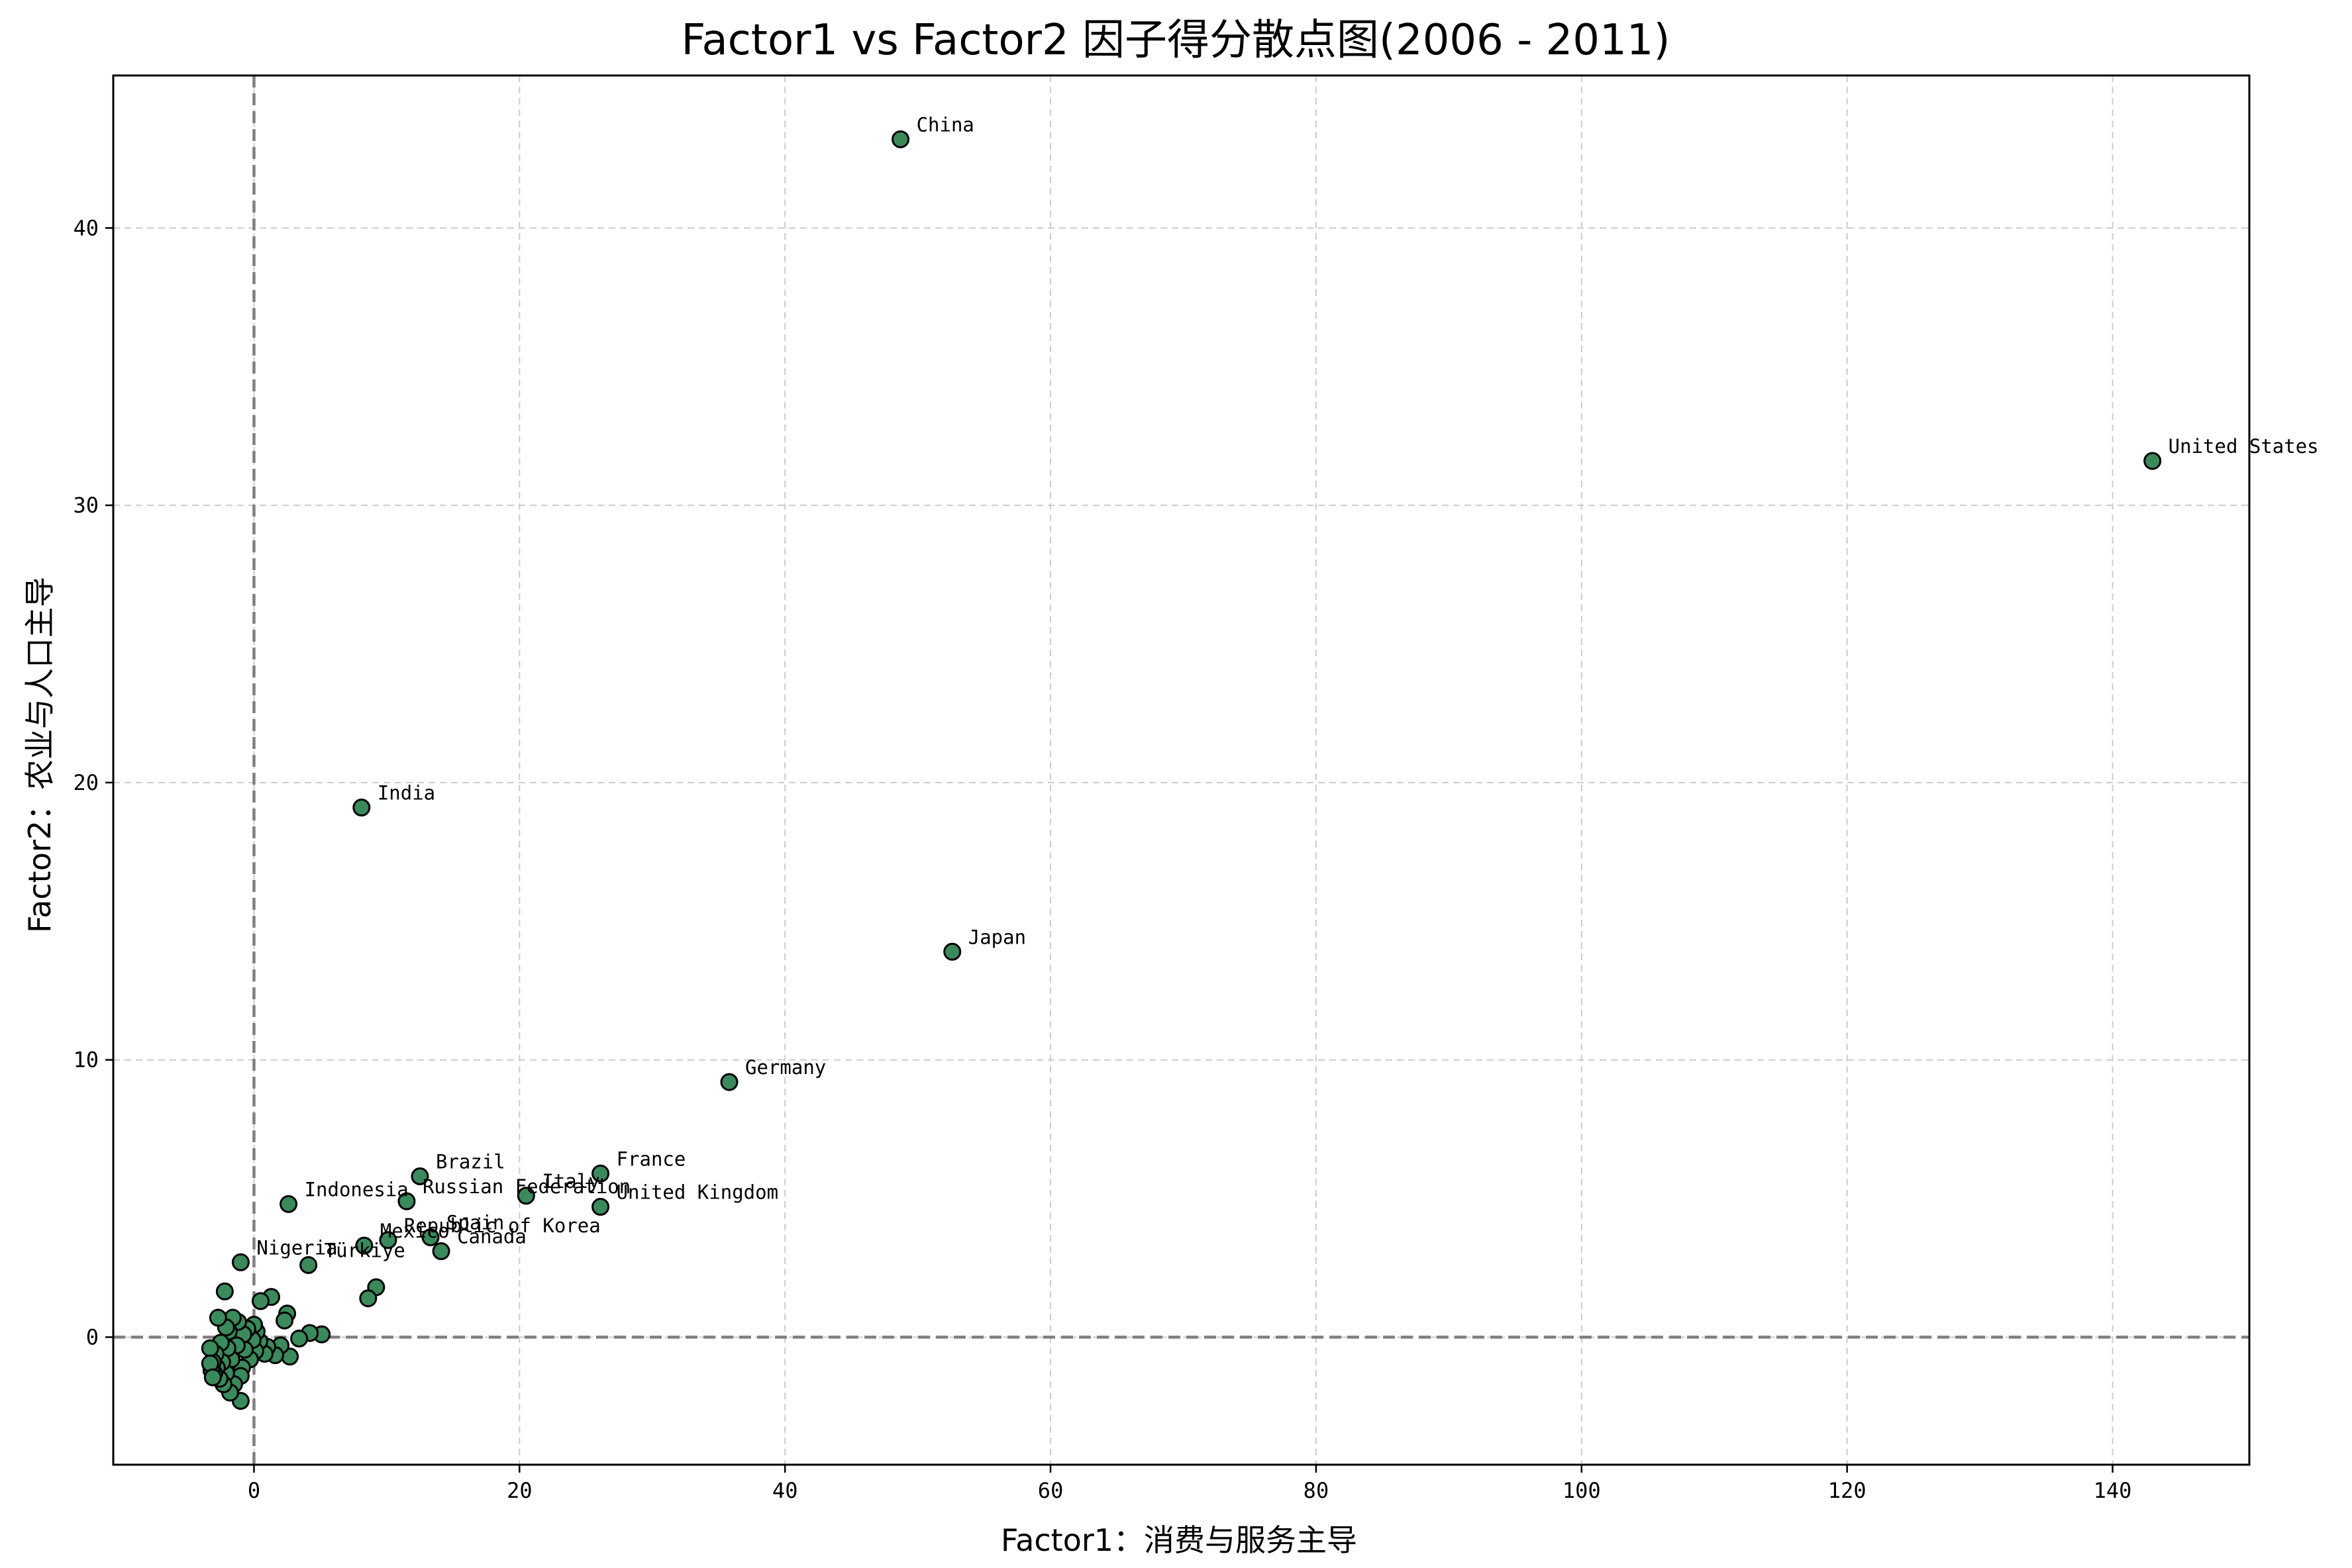  What do you see at coordinates (997, 937) in the screenshot?
I see `point-label-japan: Japan` at bounding box center [997, 937].